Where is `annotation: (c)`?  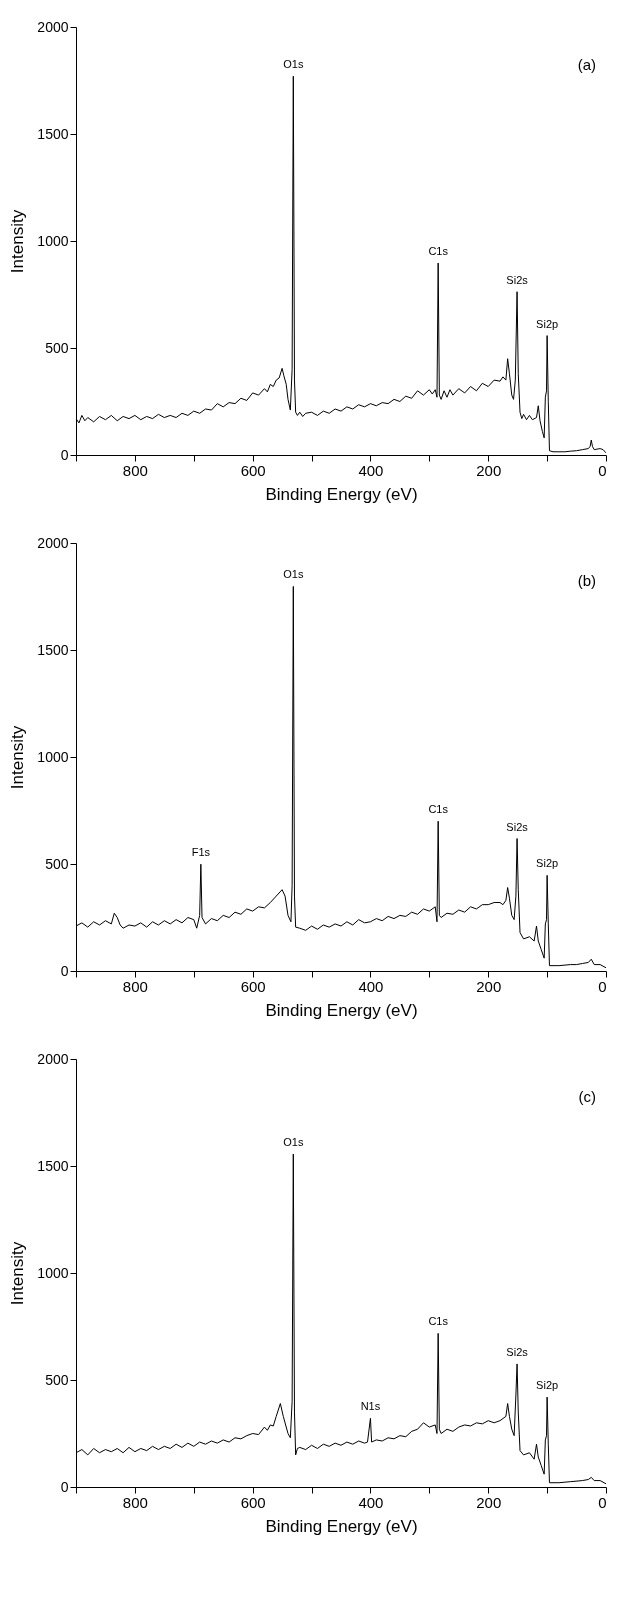 annotation: (c) is located at coordinates (587, 1096).